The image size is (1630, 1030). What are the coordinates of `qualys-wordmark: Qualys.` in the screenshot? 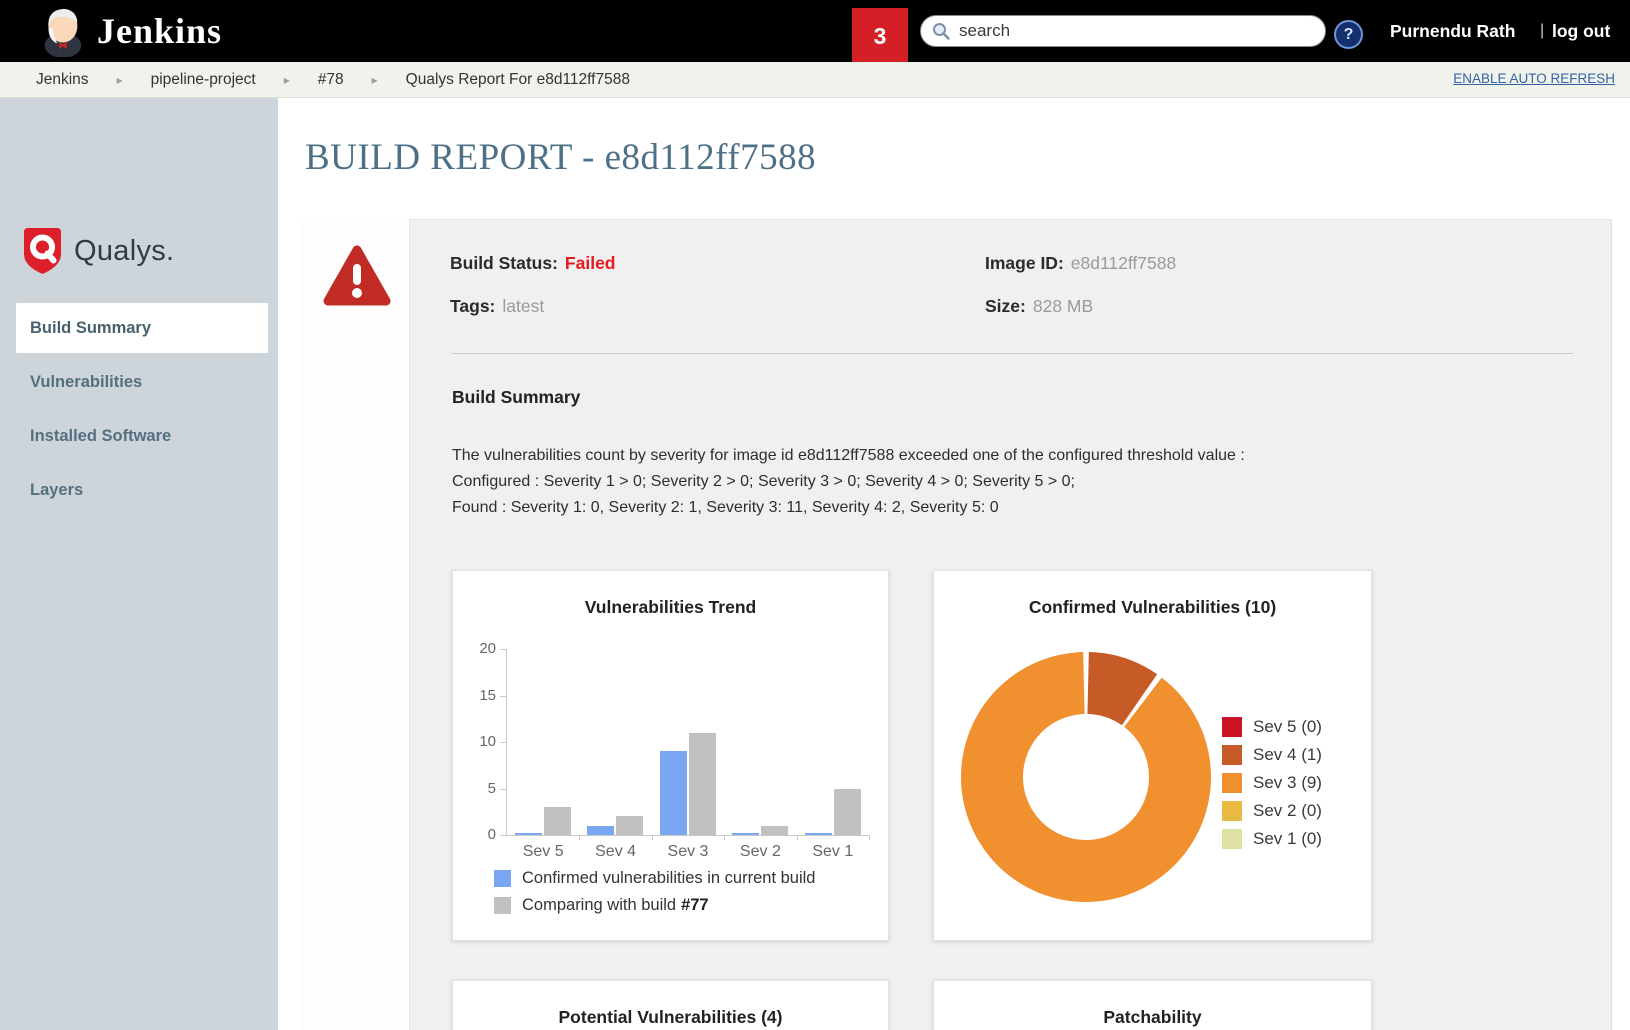 It's located at (124, 250).